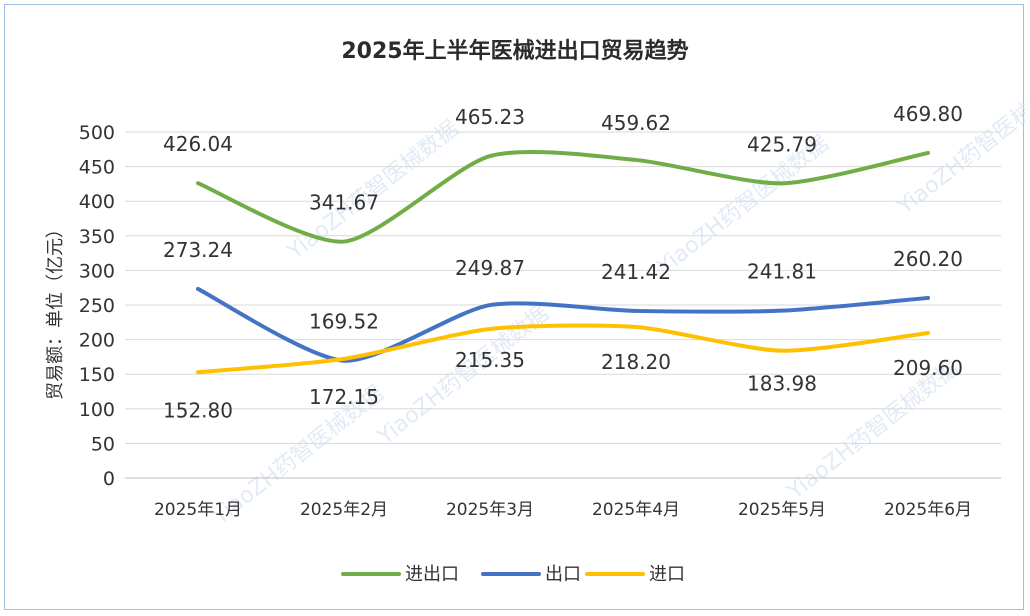  What do you see at coordinates (198, 144) in the screenshot?
I see `data-label: 426.04` at bounding box center [198, 144].